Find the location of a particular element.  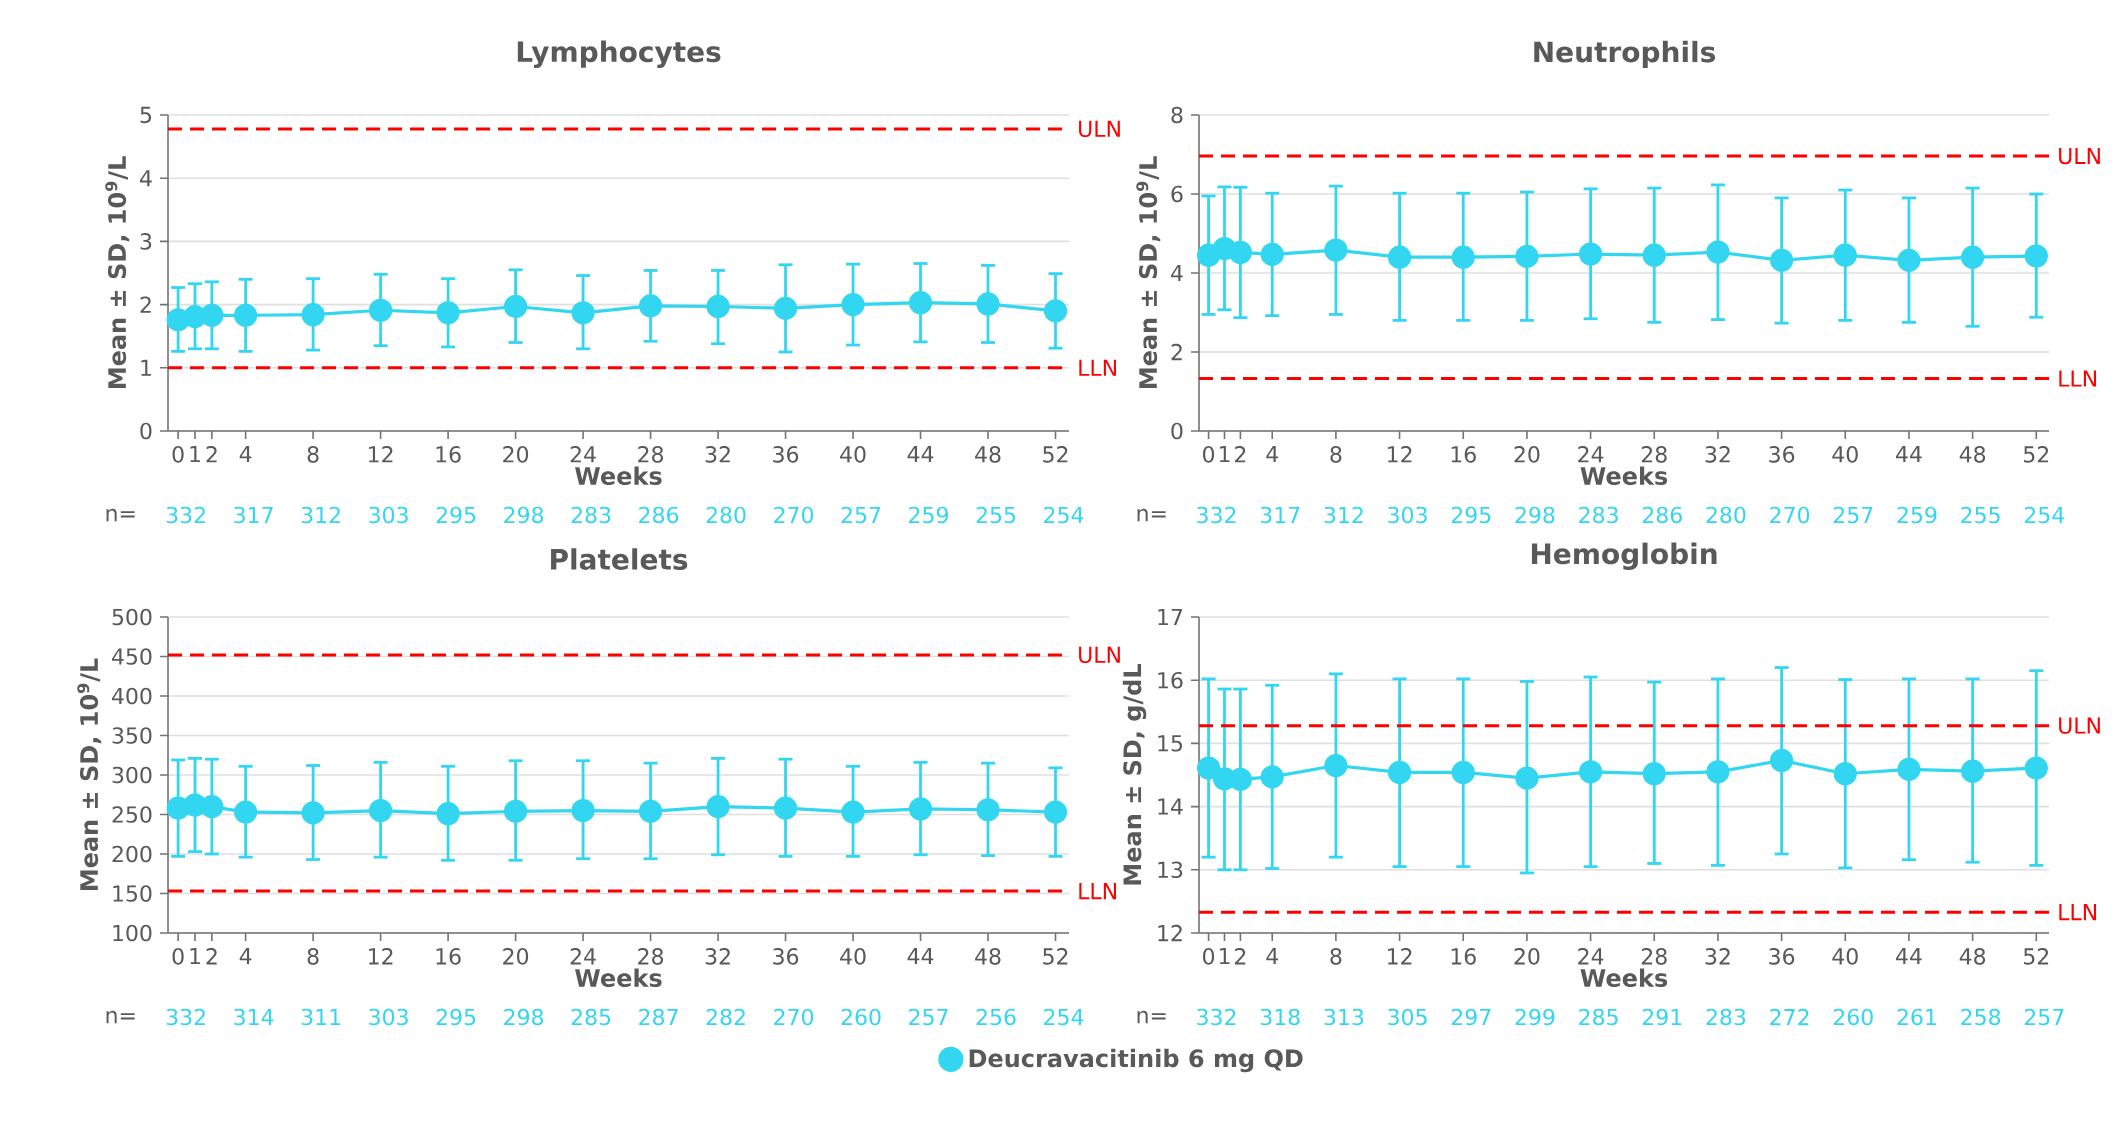

legend-label: Deucravacitinib 6 mg QD is located at coordinates (1136, 1060).